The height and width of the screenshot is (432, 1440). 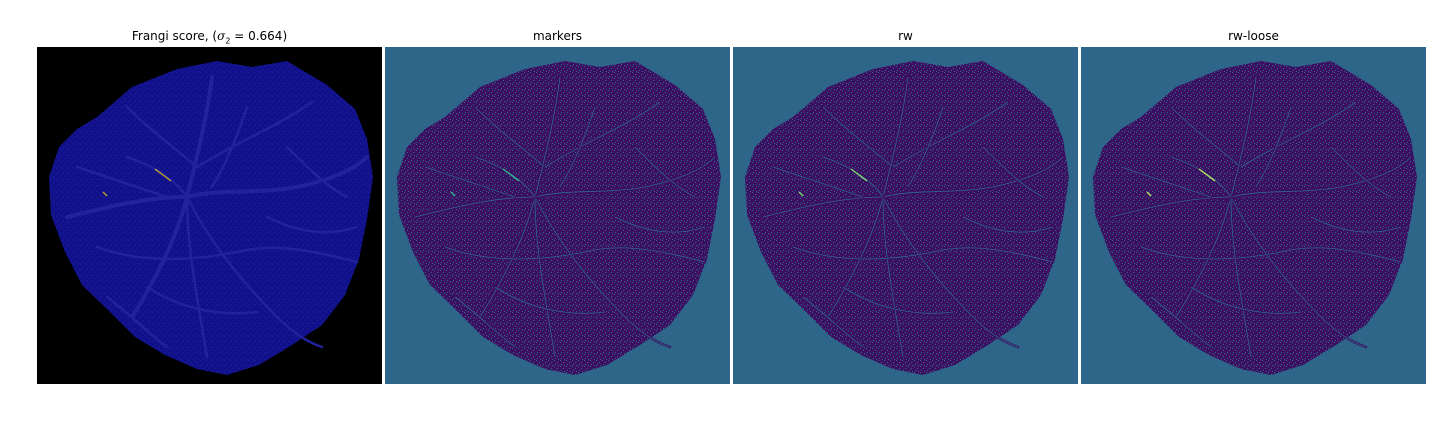 What do you see at coordinates (1253, 36) in the screenshot?
I see `panel-title-rw-loose: rw-loose` at bounding box center [1253, 36].